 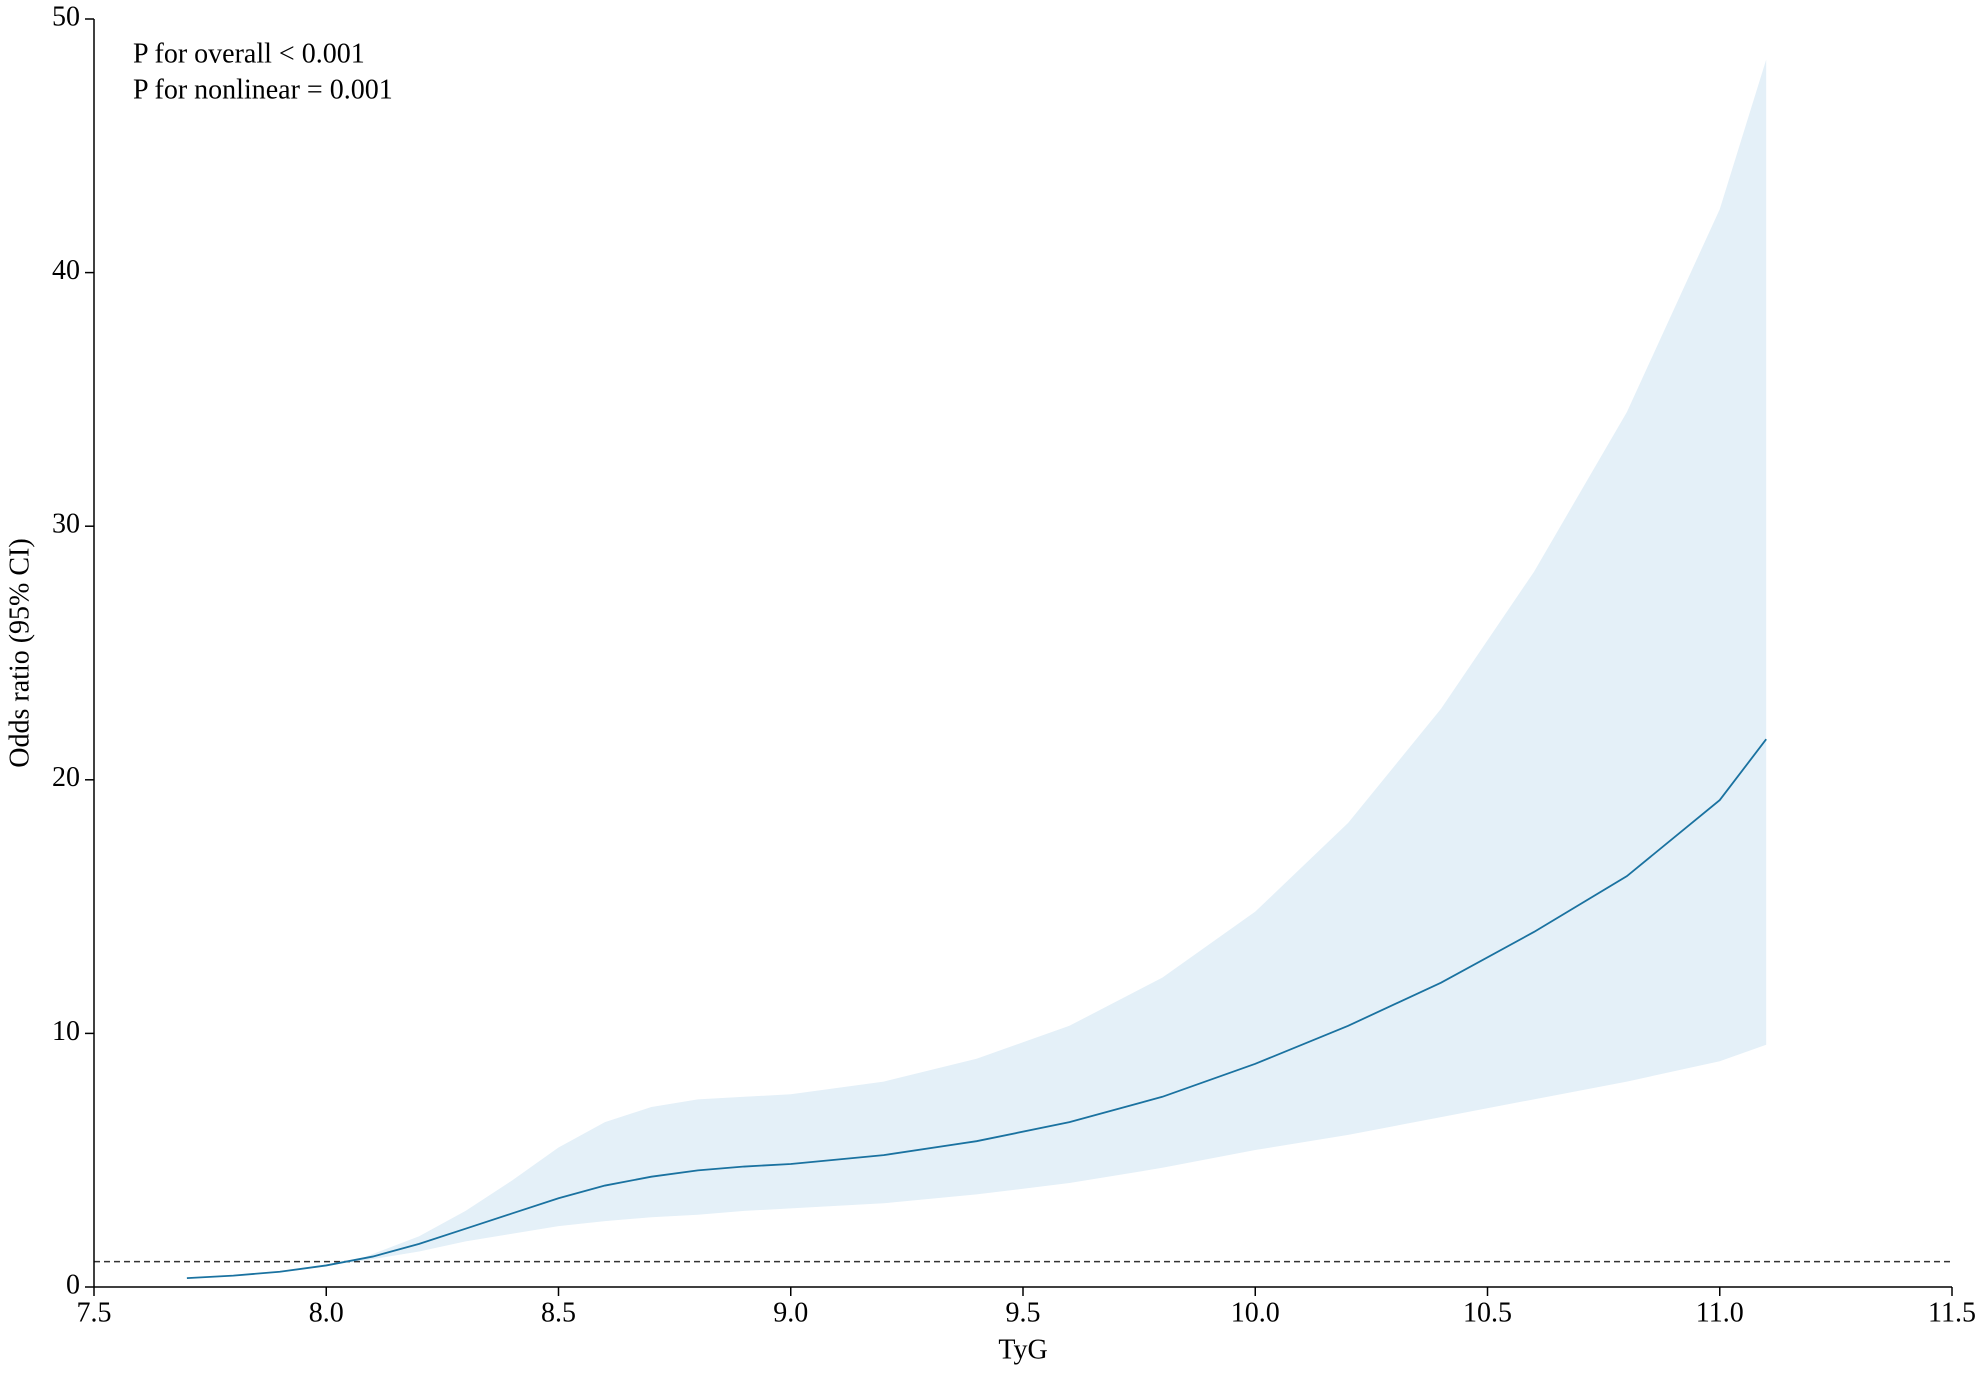 What do you see at coordinates (94, 1312) in the screenshot?
I see `x-tick-label: 7.5` at bounding box center [94, 1312].